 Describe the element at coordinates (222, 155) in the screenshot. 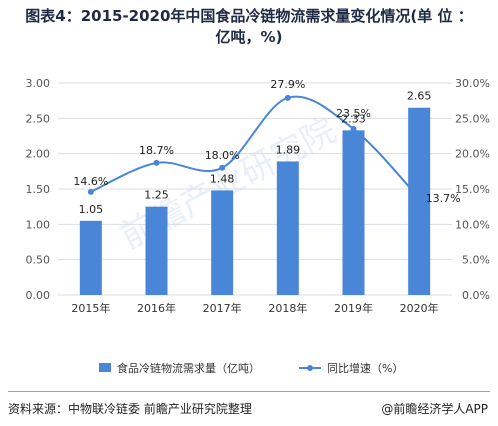

I see `growth-value-label: 18.0%` at that location.